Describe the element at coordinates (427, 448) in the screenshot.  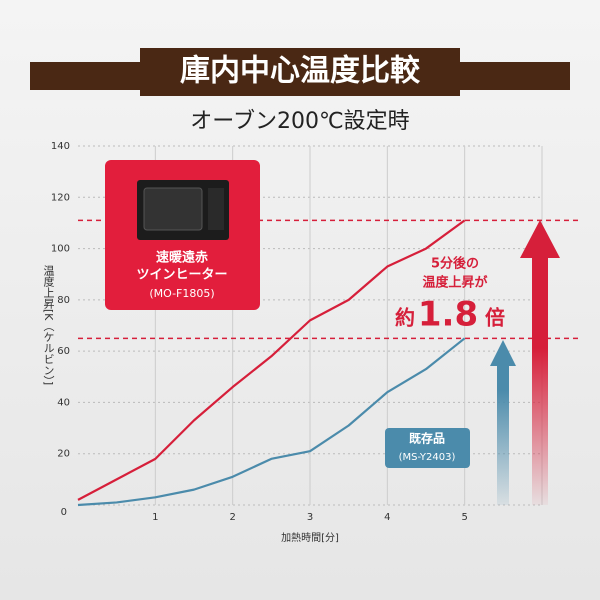
I see `legacy-box` at that location.